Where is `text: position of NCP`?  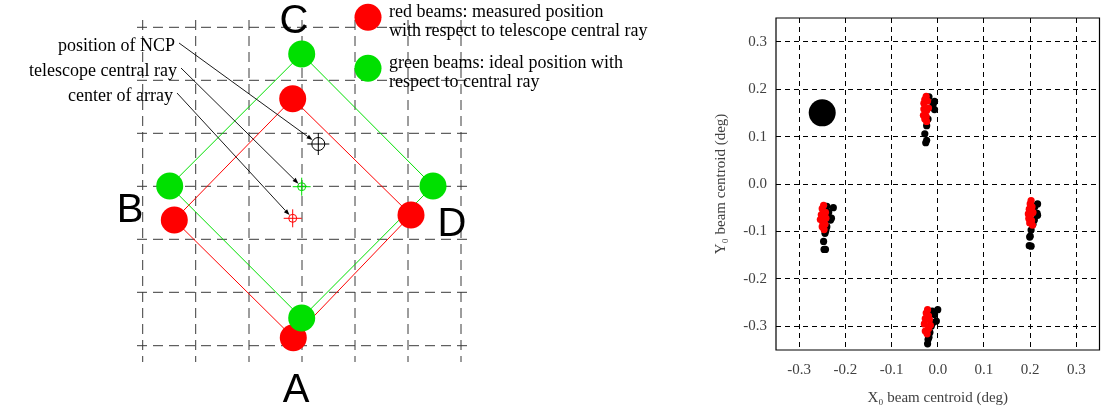 text: position of NCP is located at coordinates (116, 45).